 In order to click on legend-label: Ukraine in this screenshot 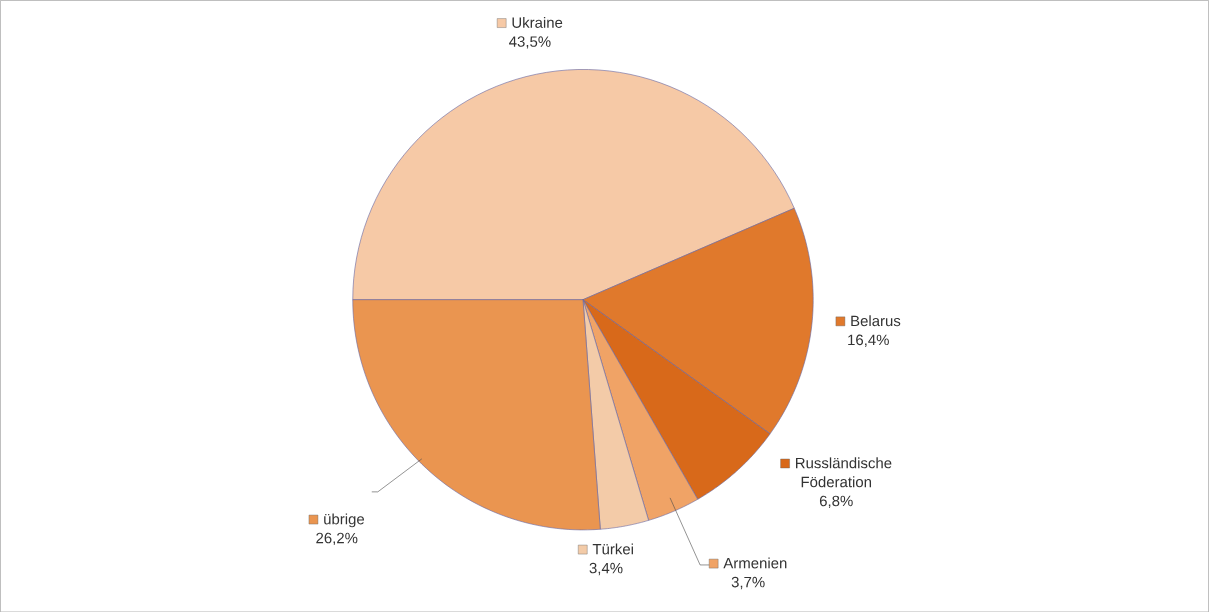, I will do `click(537, 22)`.